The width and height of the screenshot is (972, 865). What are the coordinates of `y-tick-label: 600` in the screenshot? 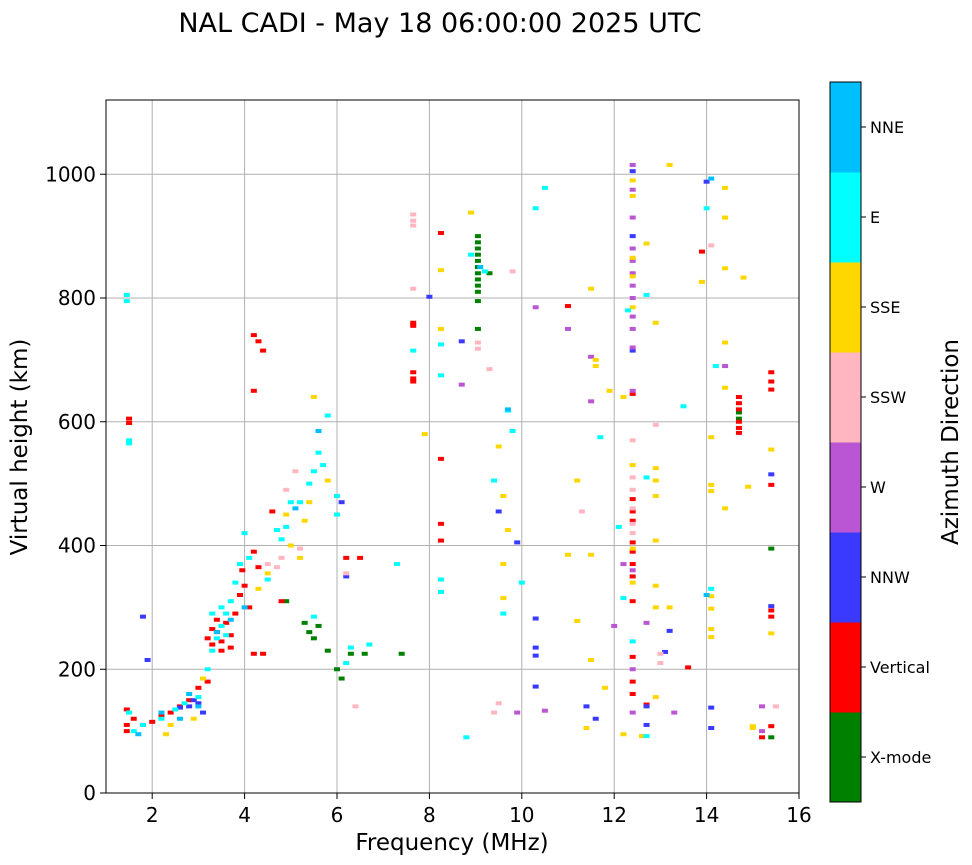 It's located at (77, 422).